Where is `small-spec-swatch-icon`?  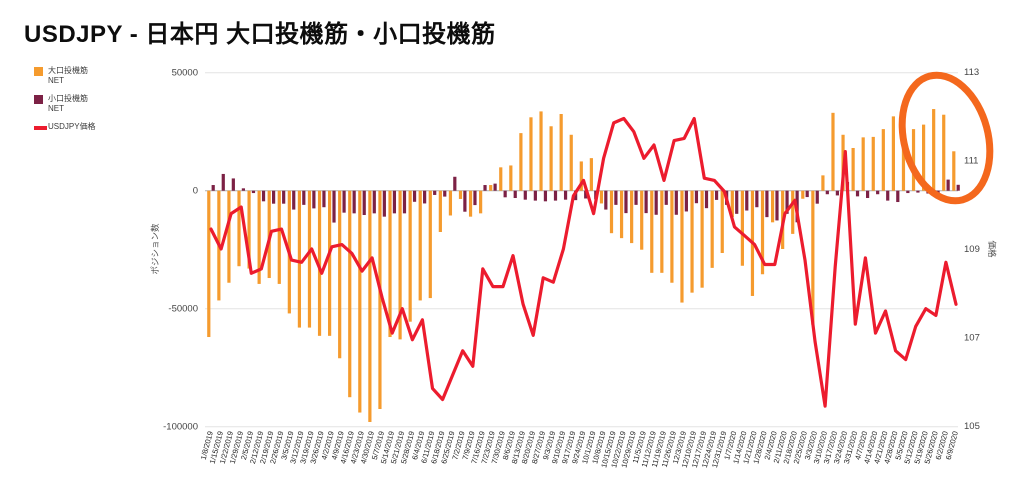 small-spec-swatch-icon is located at coordinates (38, 99).